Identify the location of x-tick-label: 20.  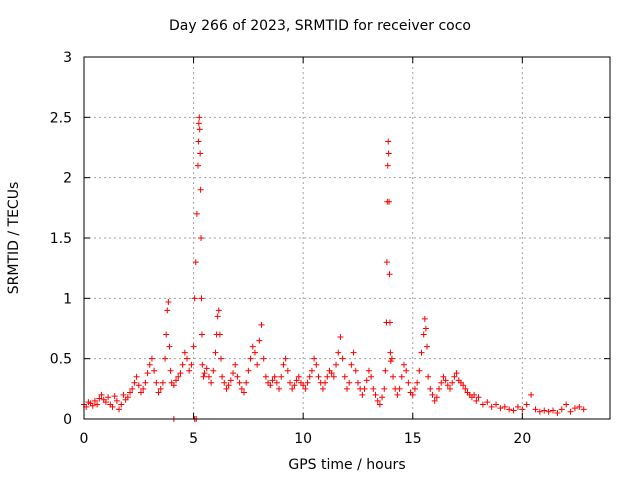
(522, 439).